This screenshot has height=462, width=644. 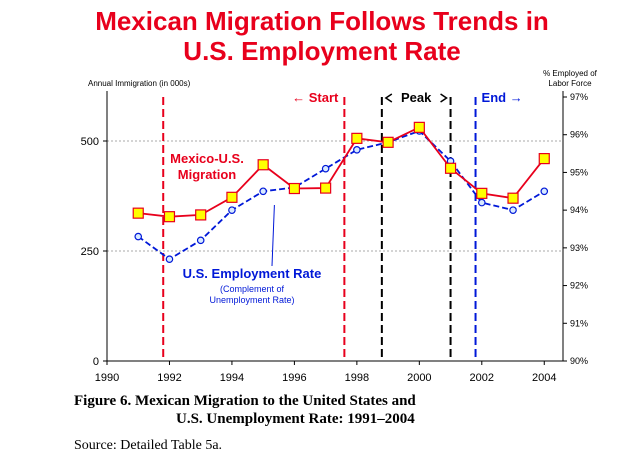 I want to click on right-axis-label-line1: % Employed of, so click(x=570, y=73).